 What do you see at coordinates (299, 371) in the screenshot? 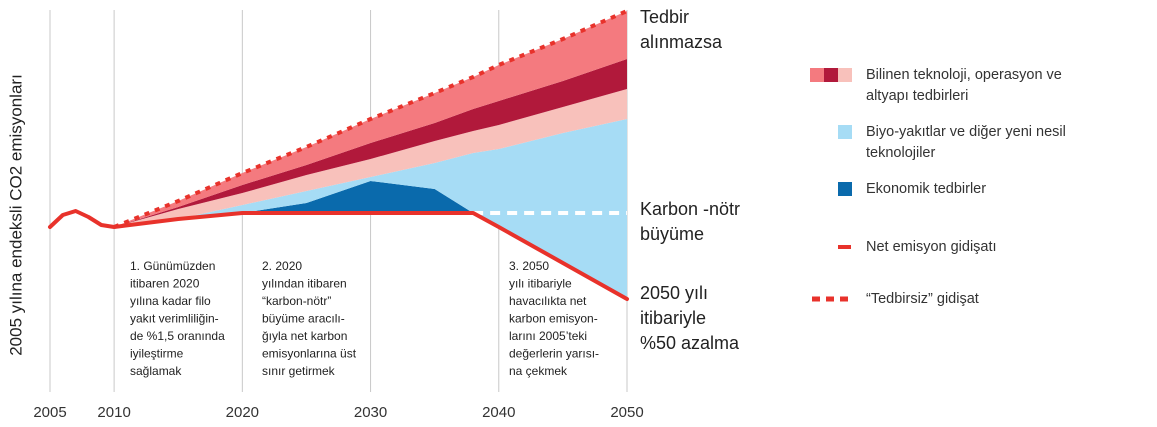
I see `phase-text: sınır getirmek` at bounding box center [299, 371].